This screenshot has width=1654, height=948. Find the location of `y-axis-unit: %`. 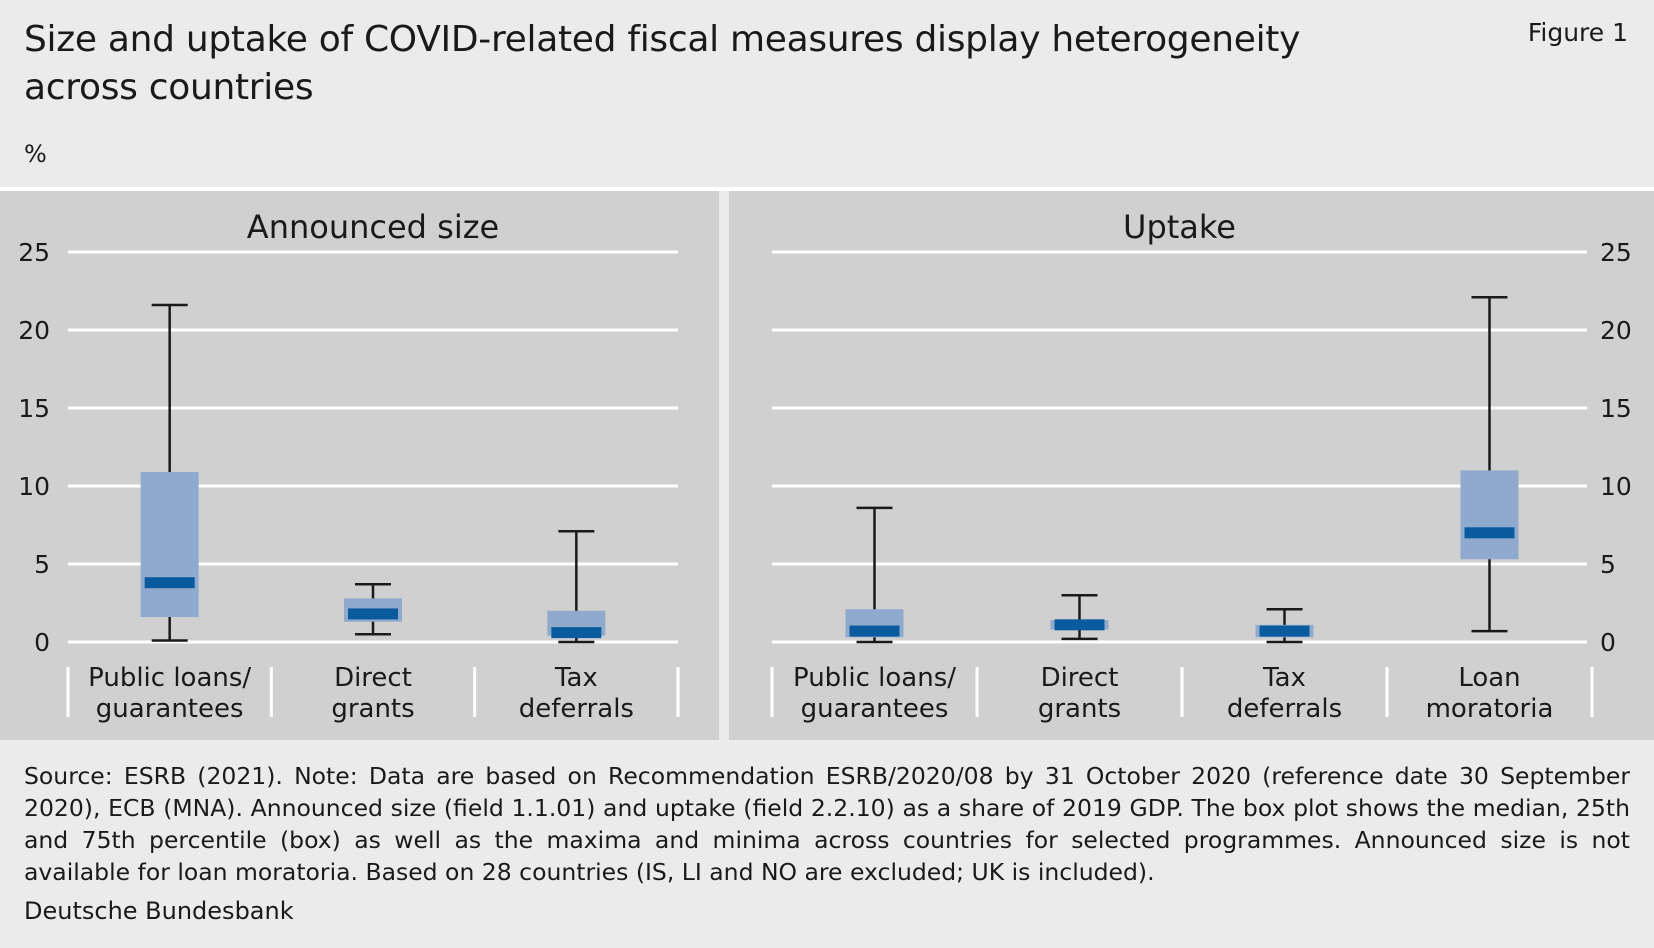

y-axis-unit: % is located at coordinates (35, 154).